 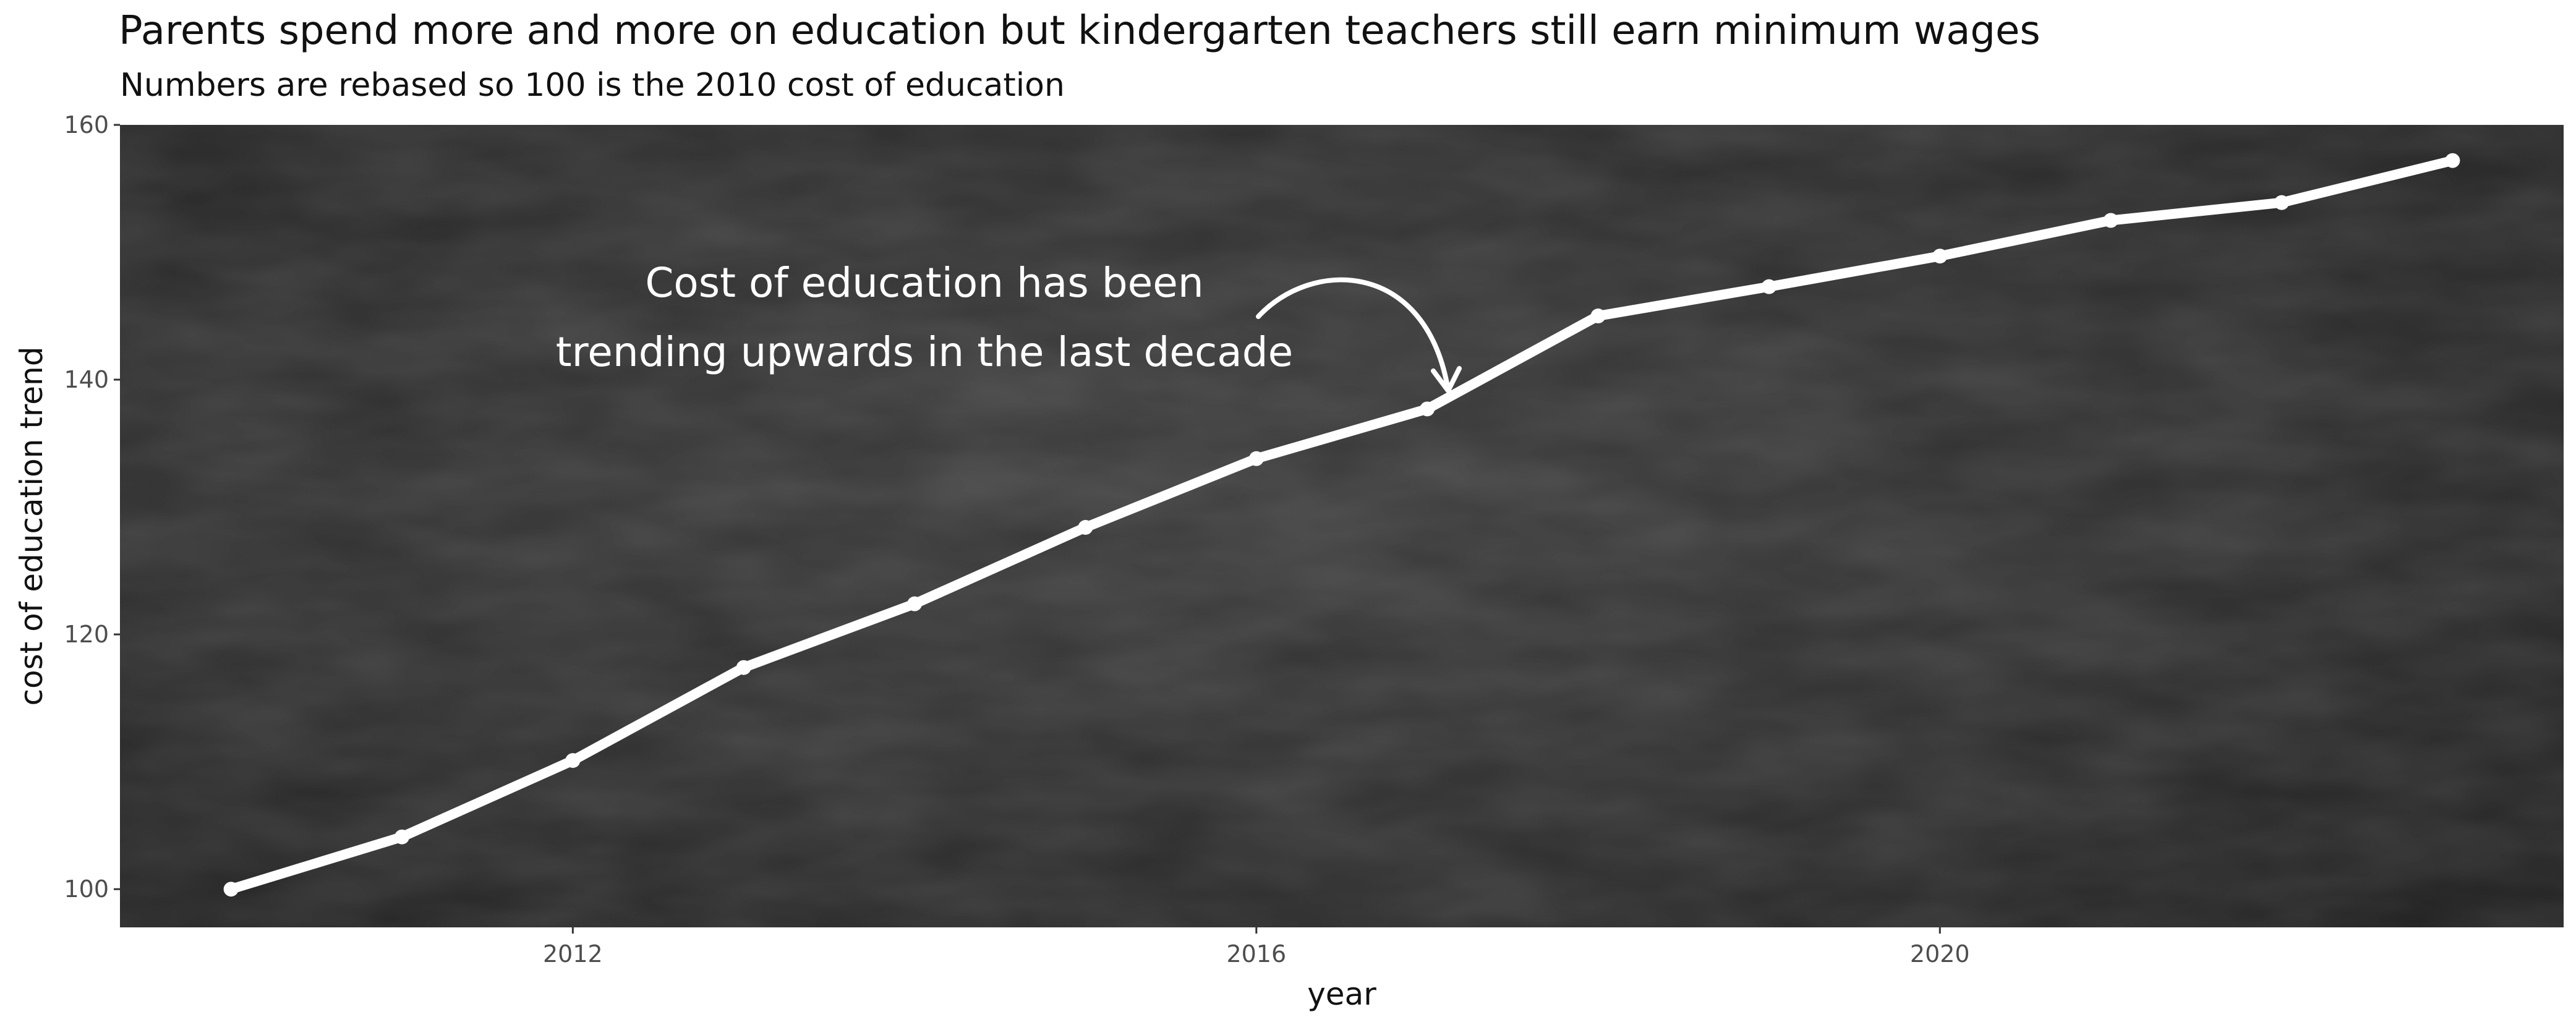 I want to click on x-tick-label: 2016, so click(x=1256, y=954).